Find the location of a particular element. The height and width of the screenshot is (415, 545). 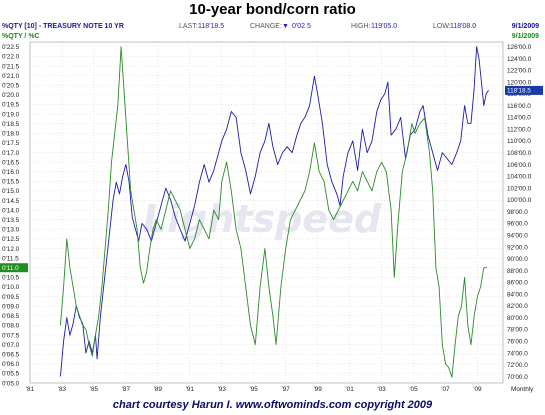

right-tick-label: 84'00.0 is located at coordinates (517, 294).